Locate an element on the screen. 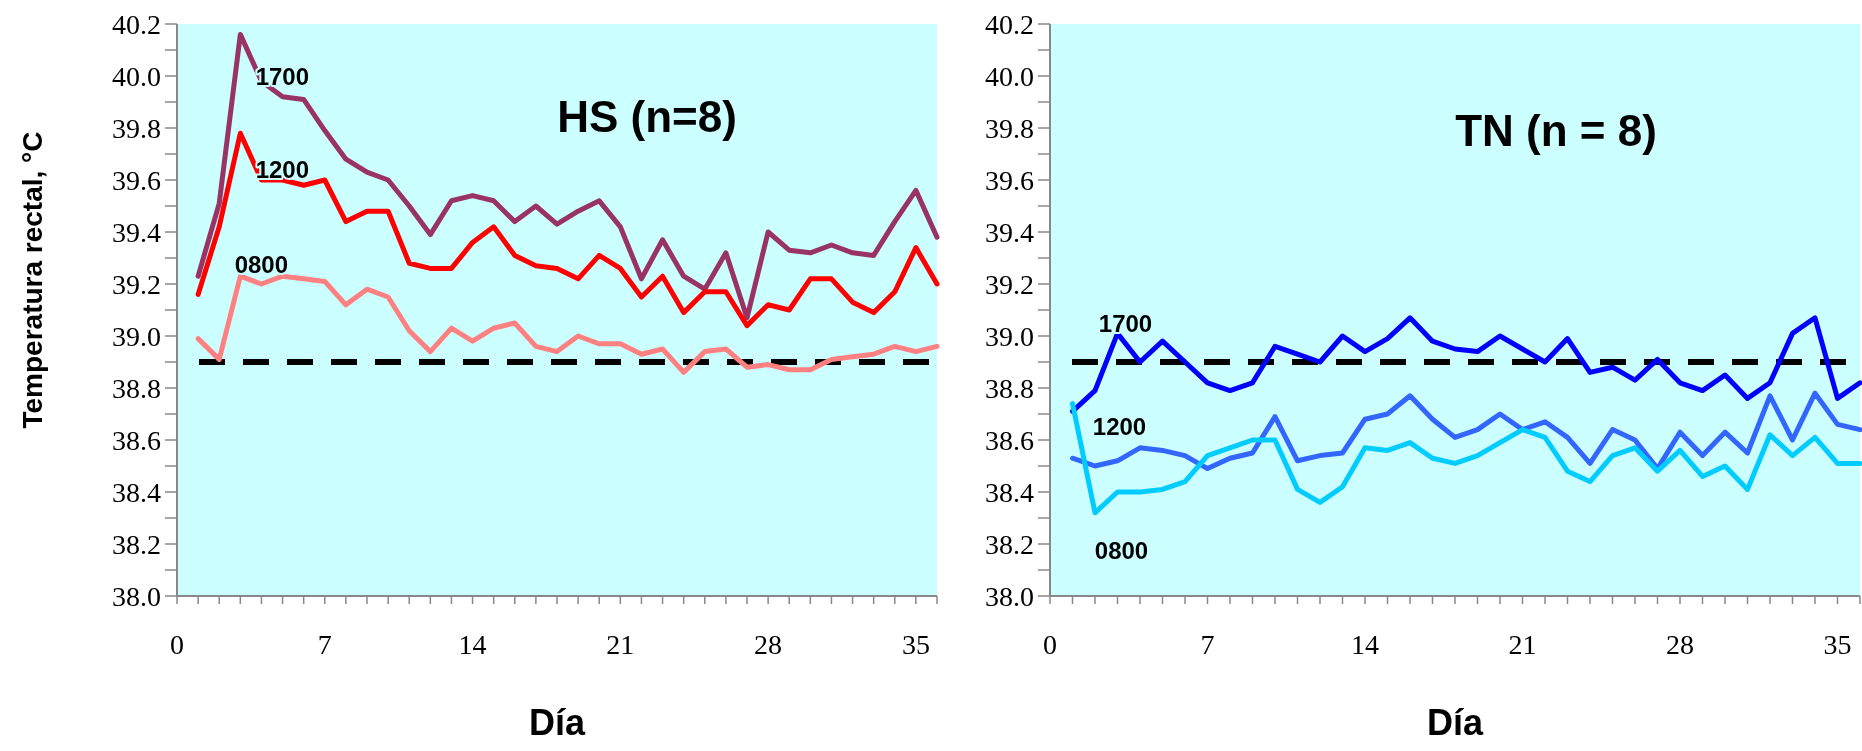  series-label: 1700 is located at coordinates (1125, 323).